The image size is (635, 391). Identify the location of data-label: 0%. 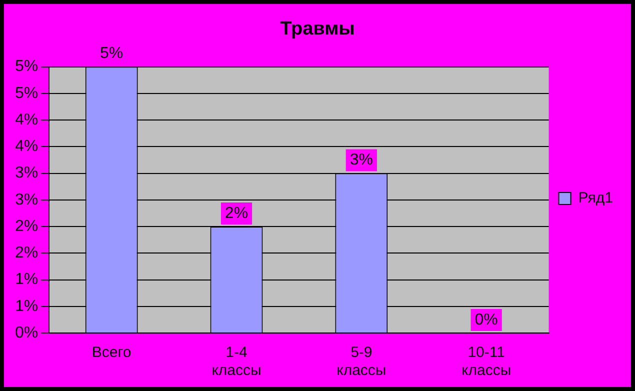
(486, 319).